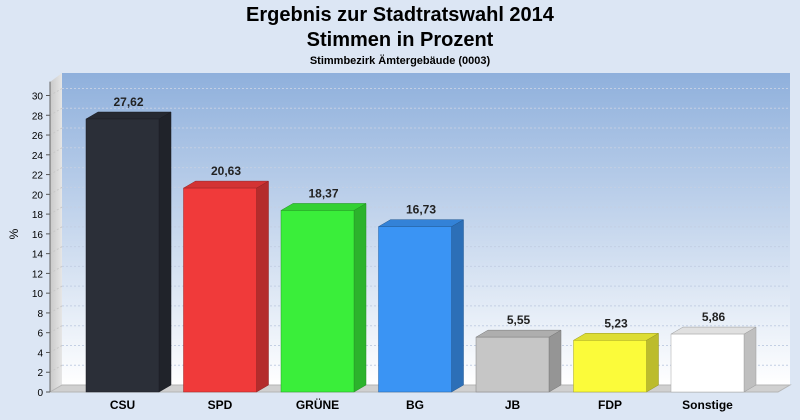 Image resolution: width=800 pixels, height=420 pixels. Describe the element at coordinates (40, 393) in the screenshot. I see `y-tick-label: 0` at that location.